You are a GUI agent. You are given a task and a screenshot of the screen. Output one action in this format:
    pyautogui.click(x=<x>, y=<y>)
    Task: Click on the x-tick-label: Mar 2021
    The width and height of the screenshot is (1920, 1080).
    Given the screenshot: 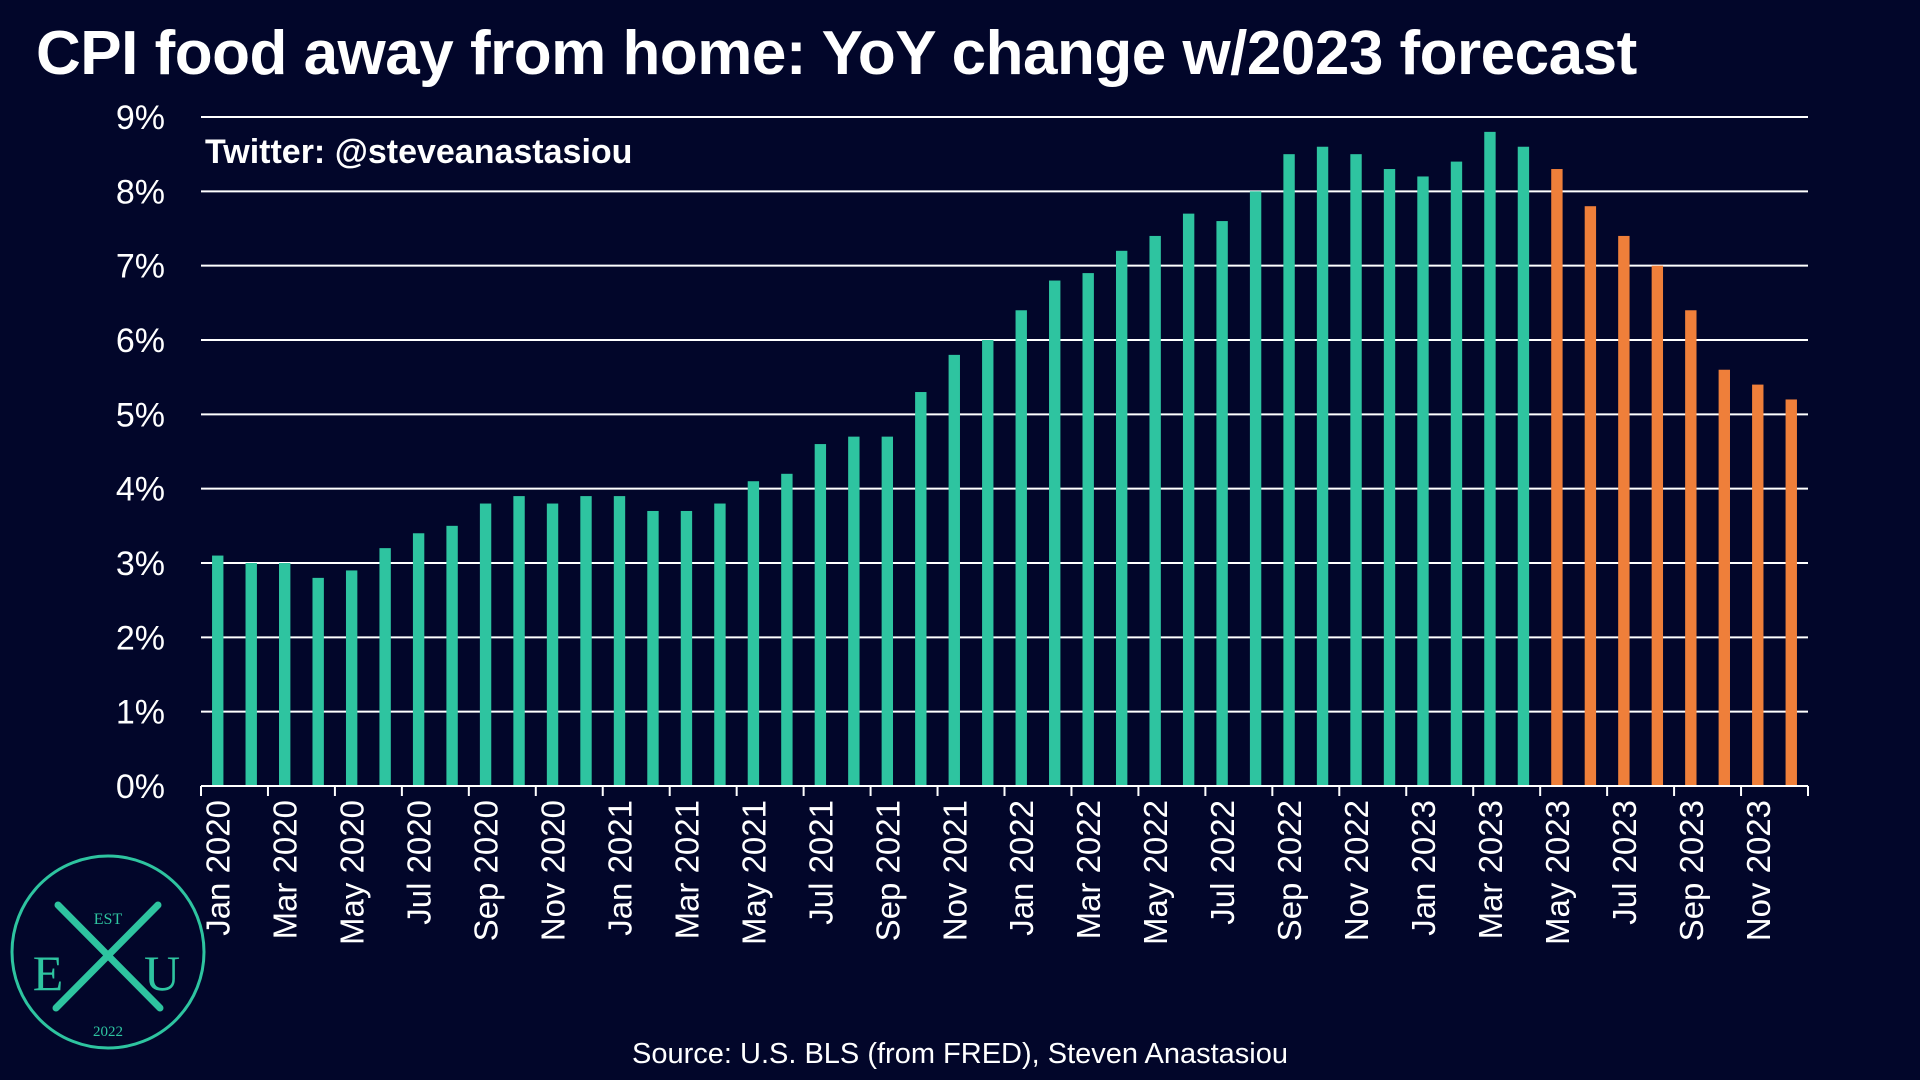 What is the action you would take?
    pyautogui.click(x=686, y=869)
    